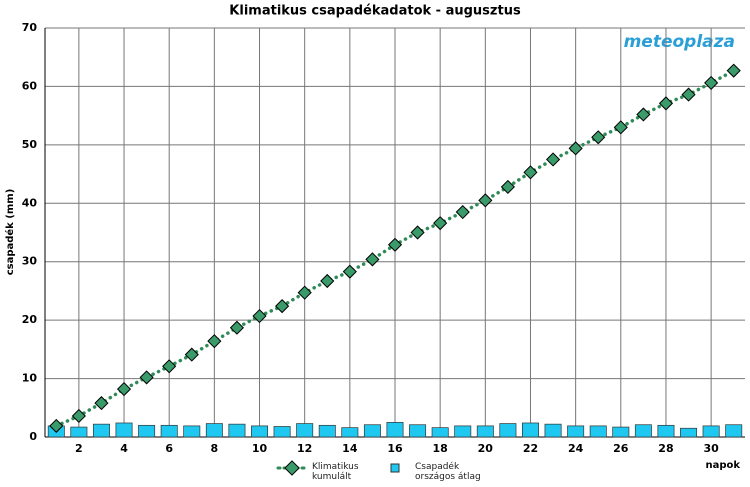 The height and width of the screenshot is (487, 750). What do you see at coordinates (169, 448) in the screenshot?
I see `x-tick-label: 6` at bounding box center [169, 448].